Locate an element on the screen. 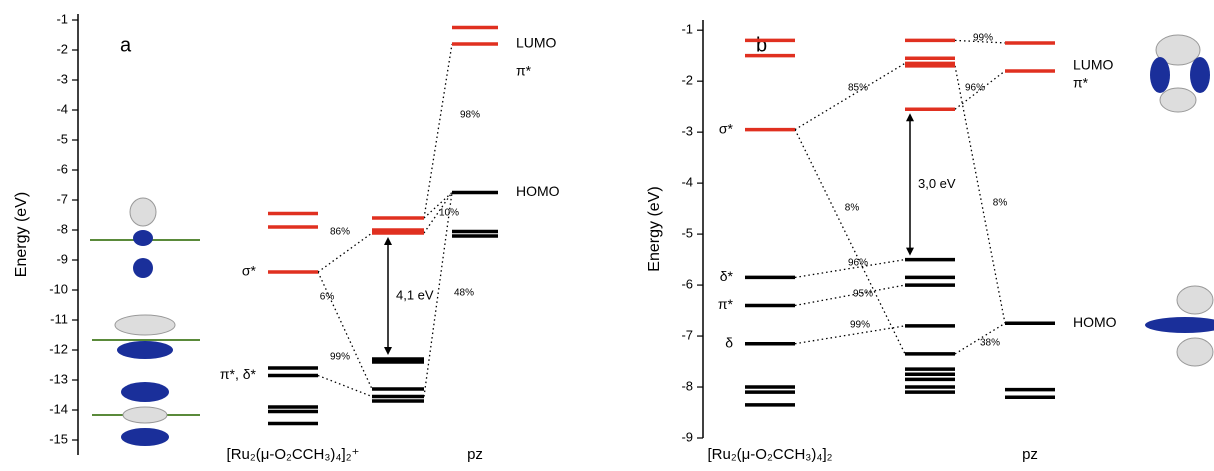  orbital-homo is located at coordinates (1179, 326).